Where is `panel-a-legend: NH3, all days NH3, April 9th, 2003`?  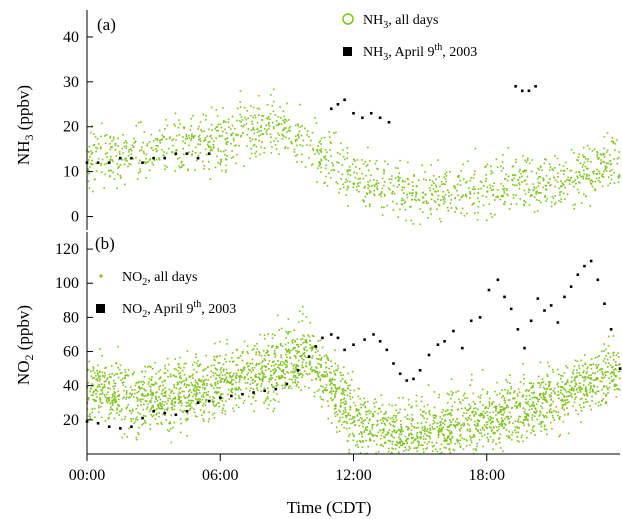
panel-a-legend: NH3, all days NH3, April 9th, 2003 is located at coordinates (409, 38).